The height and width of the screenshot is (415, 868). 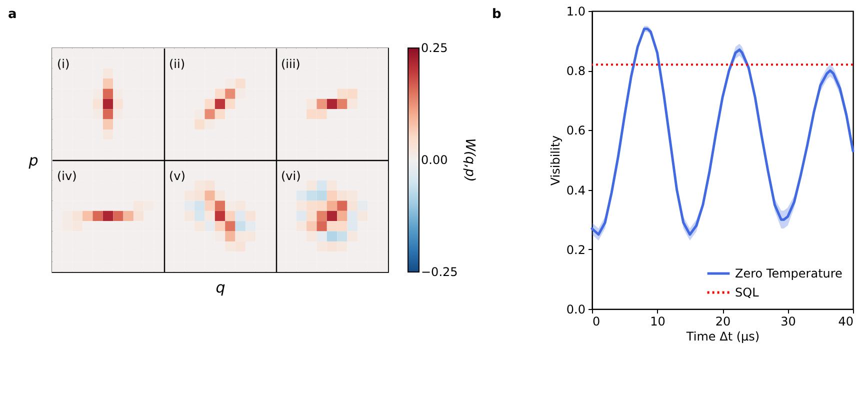 I want to click on color-bar-label: 0.25, so click(x=434, y=48).